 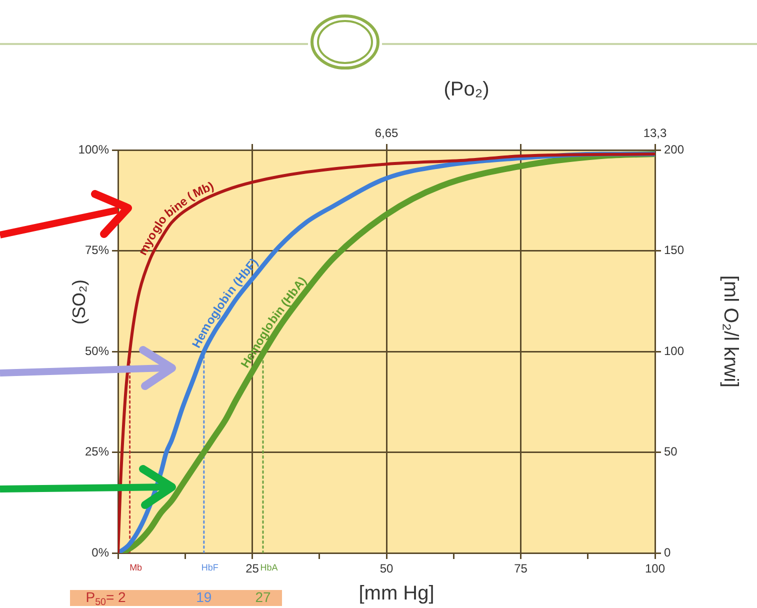 What do you see at coordinates (396, 593) in the screenshot?
I see `x-axis-title: [mm Hg]` at bounding box center [396, 593].